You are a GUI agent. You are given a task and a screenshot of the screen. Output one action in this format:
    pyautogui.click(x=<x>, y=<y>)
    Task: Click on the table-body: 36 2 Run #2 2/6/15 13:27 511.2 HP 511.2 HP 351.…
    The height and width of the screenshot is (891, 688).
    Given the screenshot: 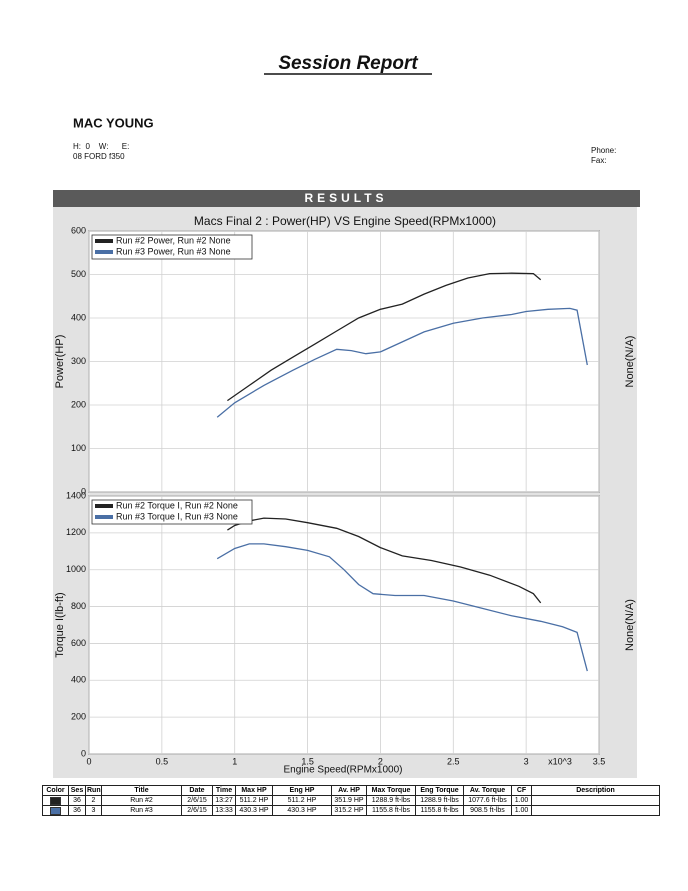 What is the action you would take?
    pyautogui.click(x=351, y=805)
    